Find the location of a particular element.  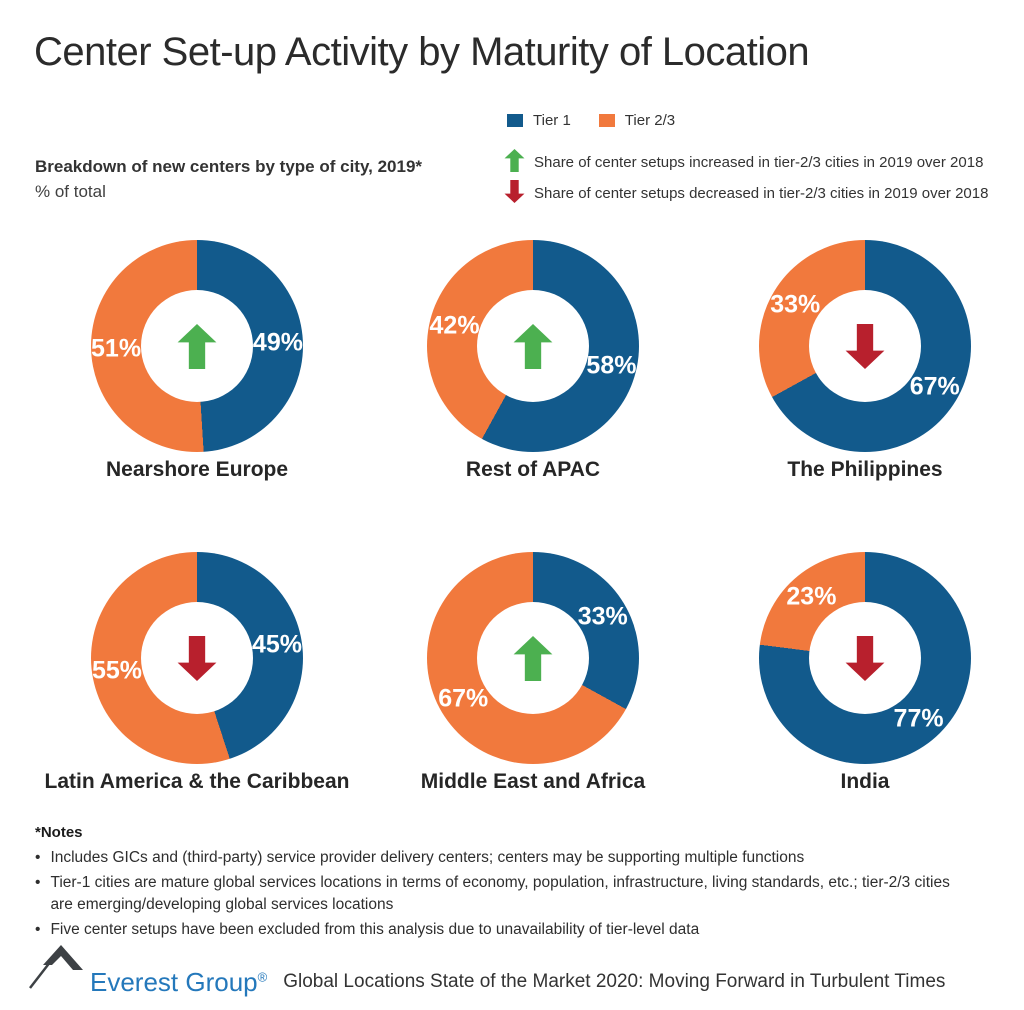

donut-chart: 77% 23% is located at coordinates (865, 658).